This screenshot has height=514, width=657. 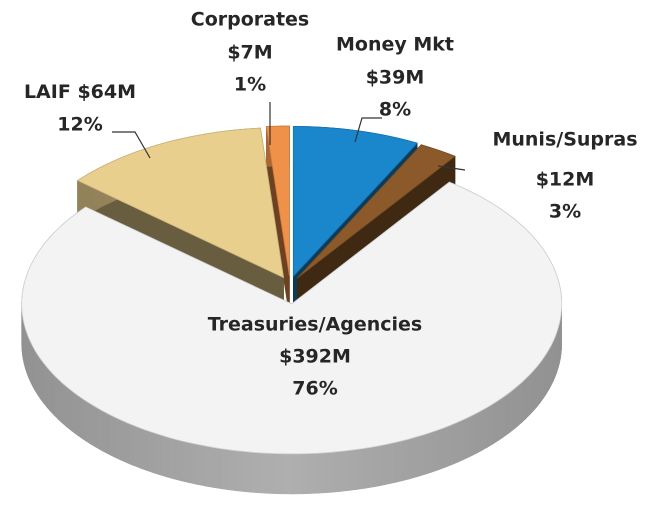 What do you see at coordinates (315, 325) in the screenshot?
I see `category-label: Treasuries/Agencies` at bounding box center [315, 325].